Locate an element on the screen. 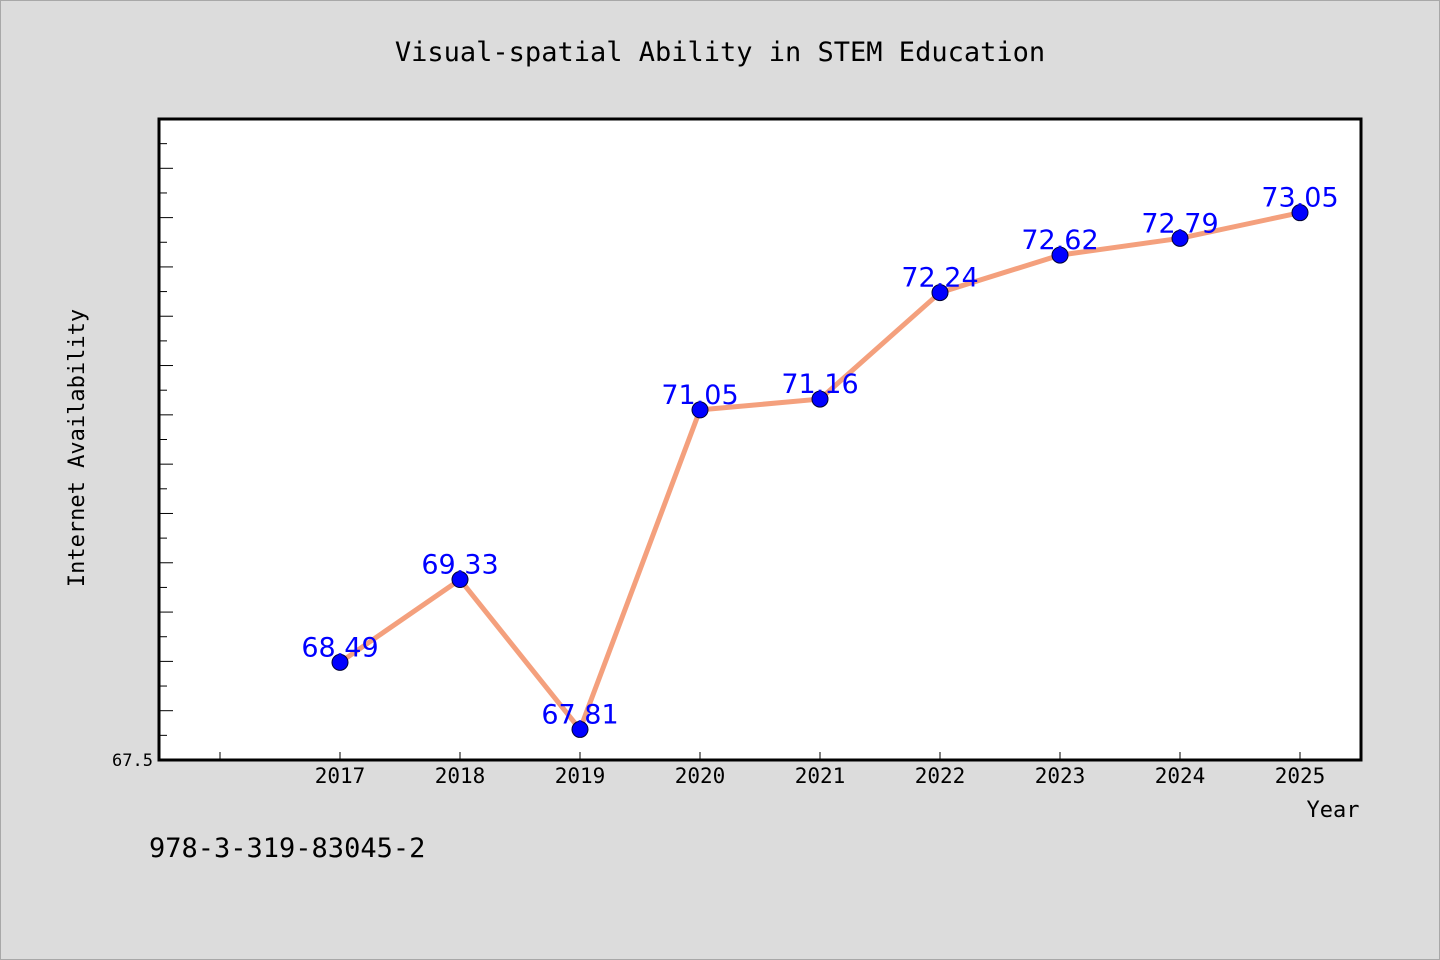 The width and height of the screenshot is (1440, 960). x-tick-label: 2018 is located at coordinates (460, 776).